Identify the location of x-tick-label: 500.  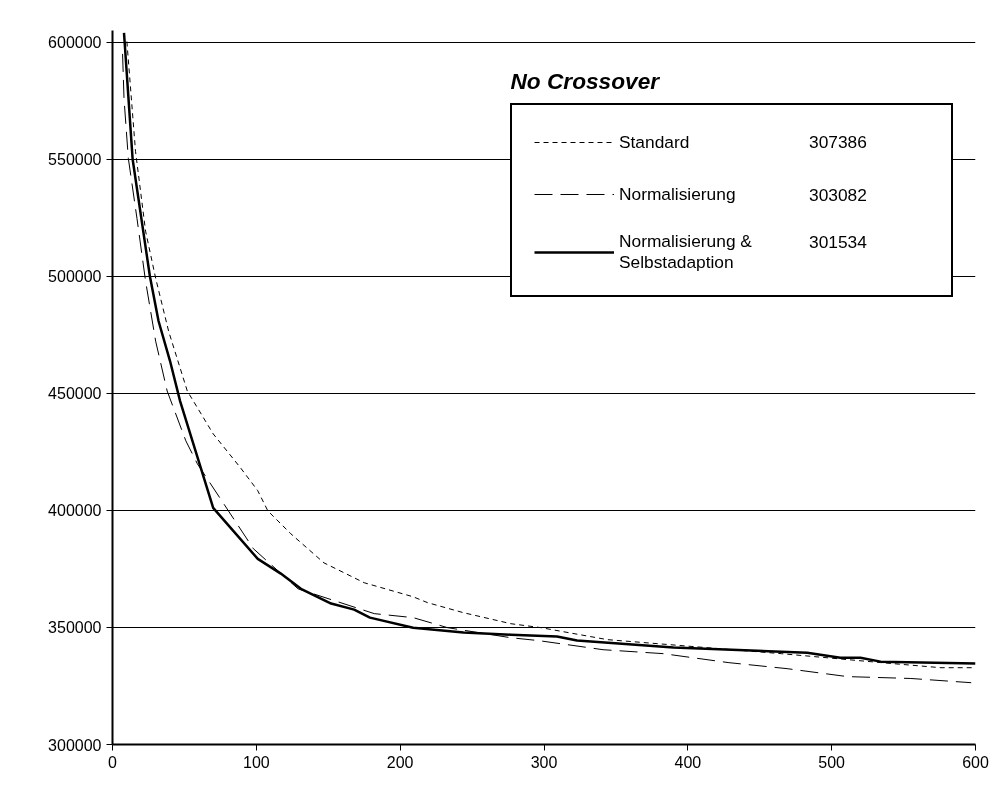
(832, 762).